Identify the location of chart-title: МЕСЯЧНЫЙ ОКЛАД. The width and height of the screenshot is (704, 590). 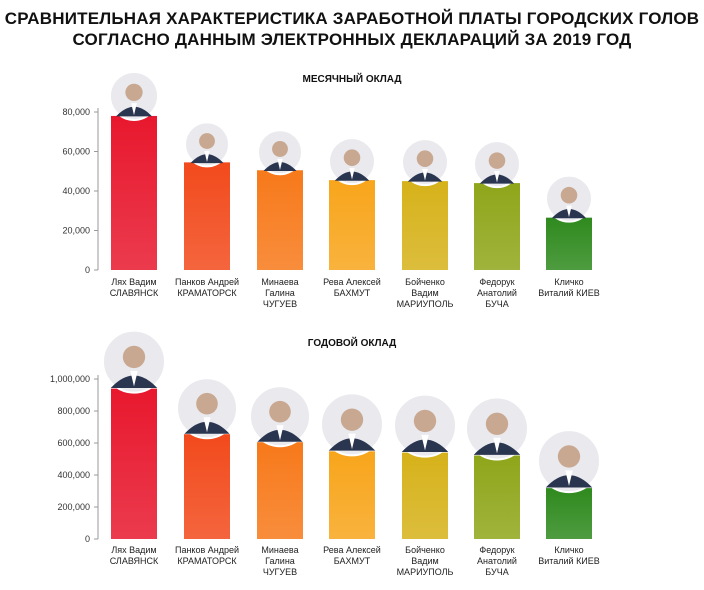
(351, 78).